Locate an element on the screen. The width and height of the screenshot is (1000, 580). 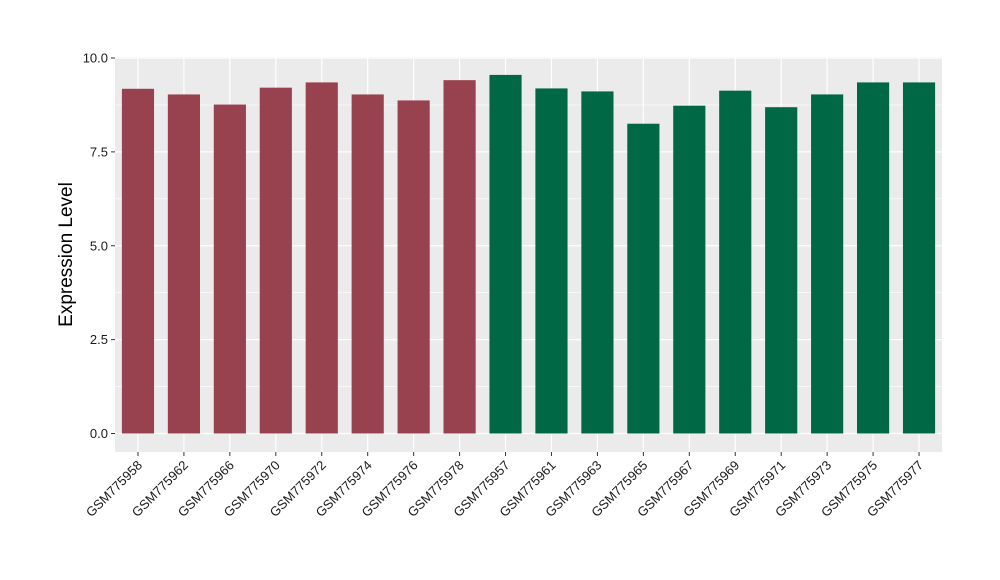
bar-GSM775973 is located at coordinates (827, 264).